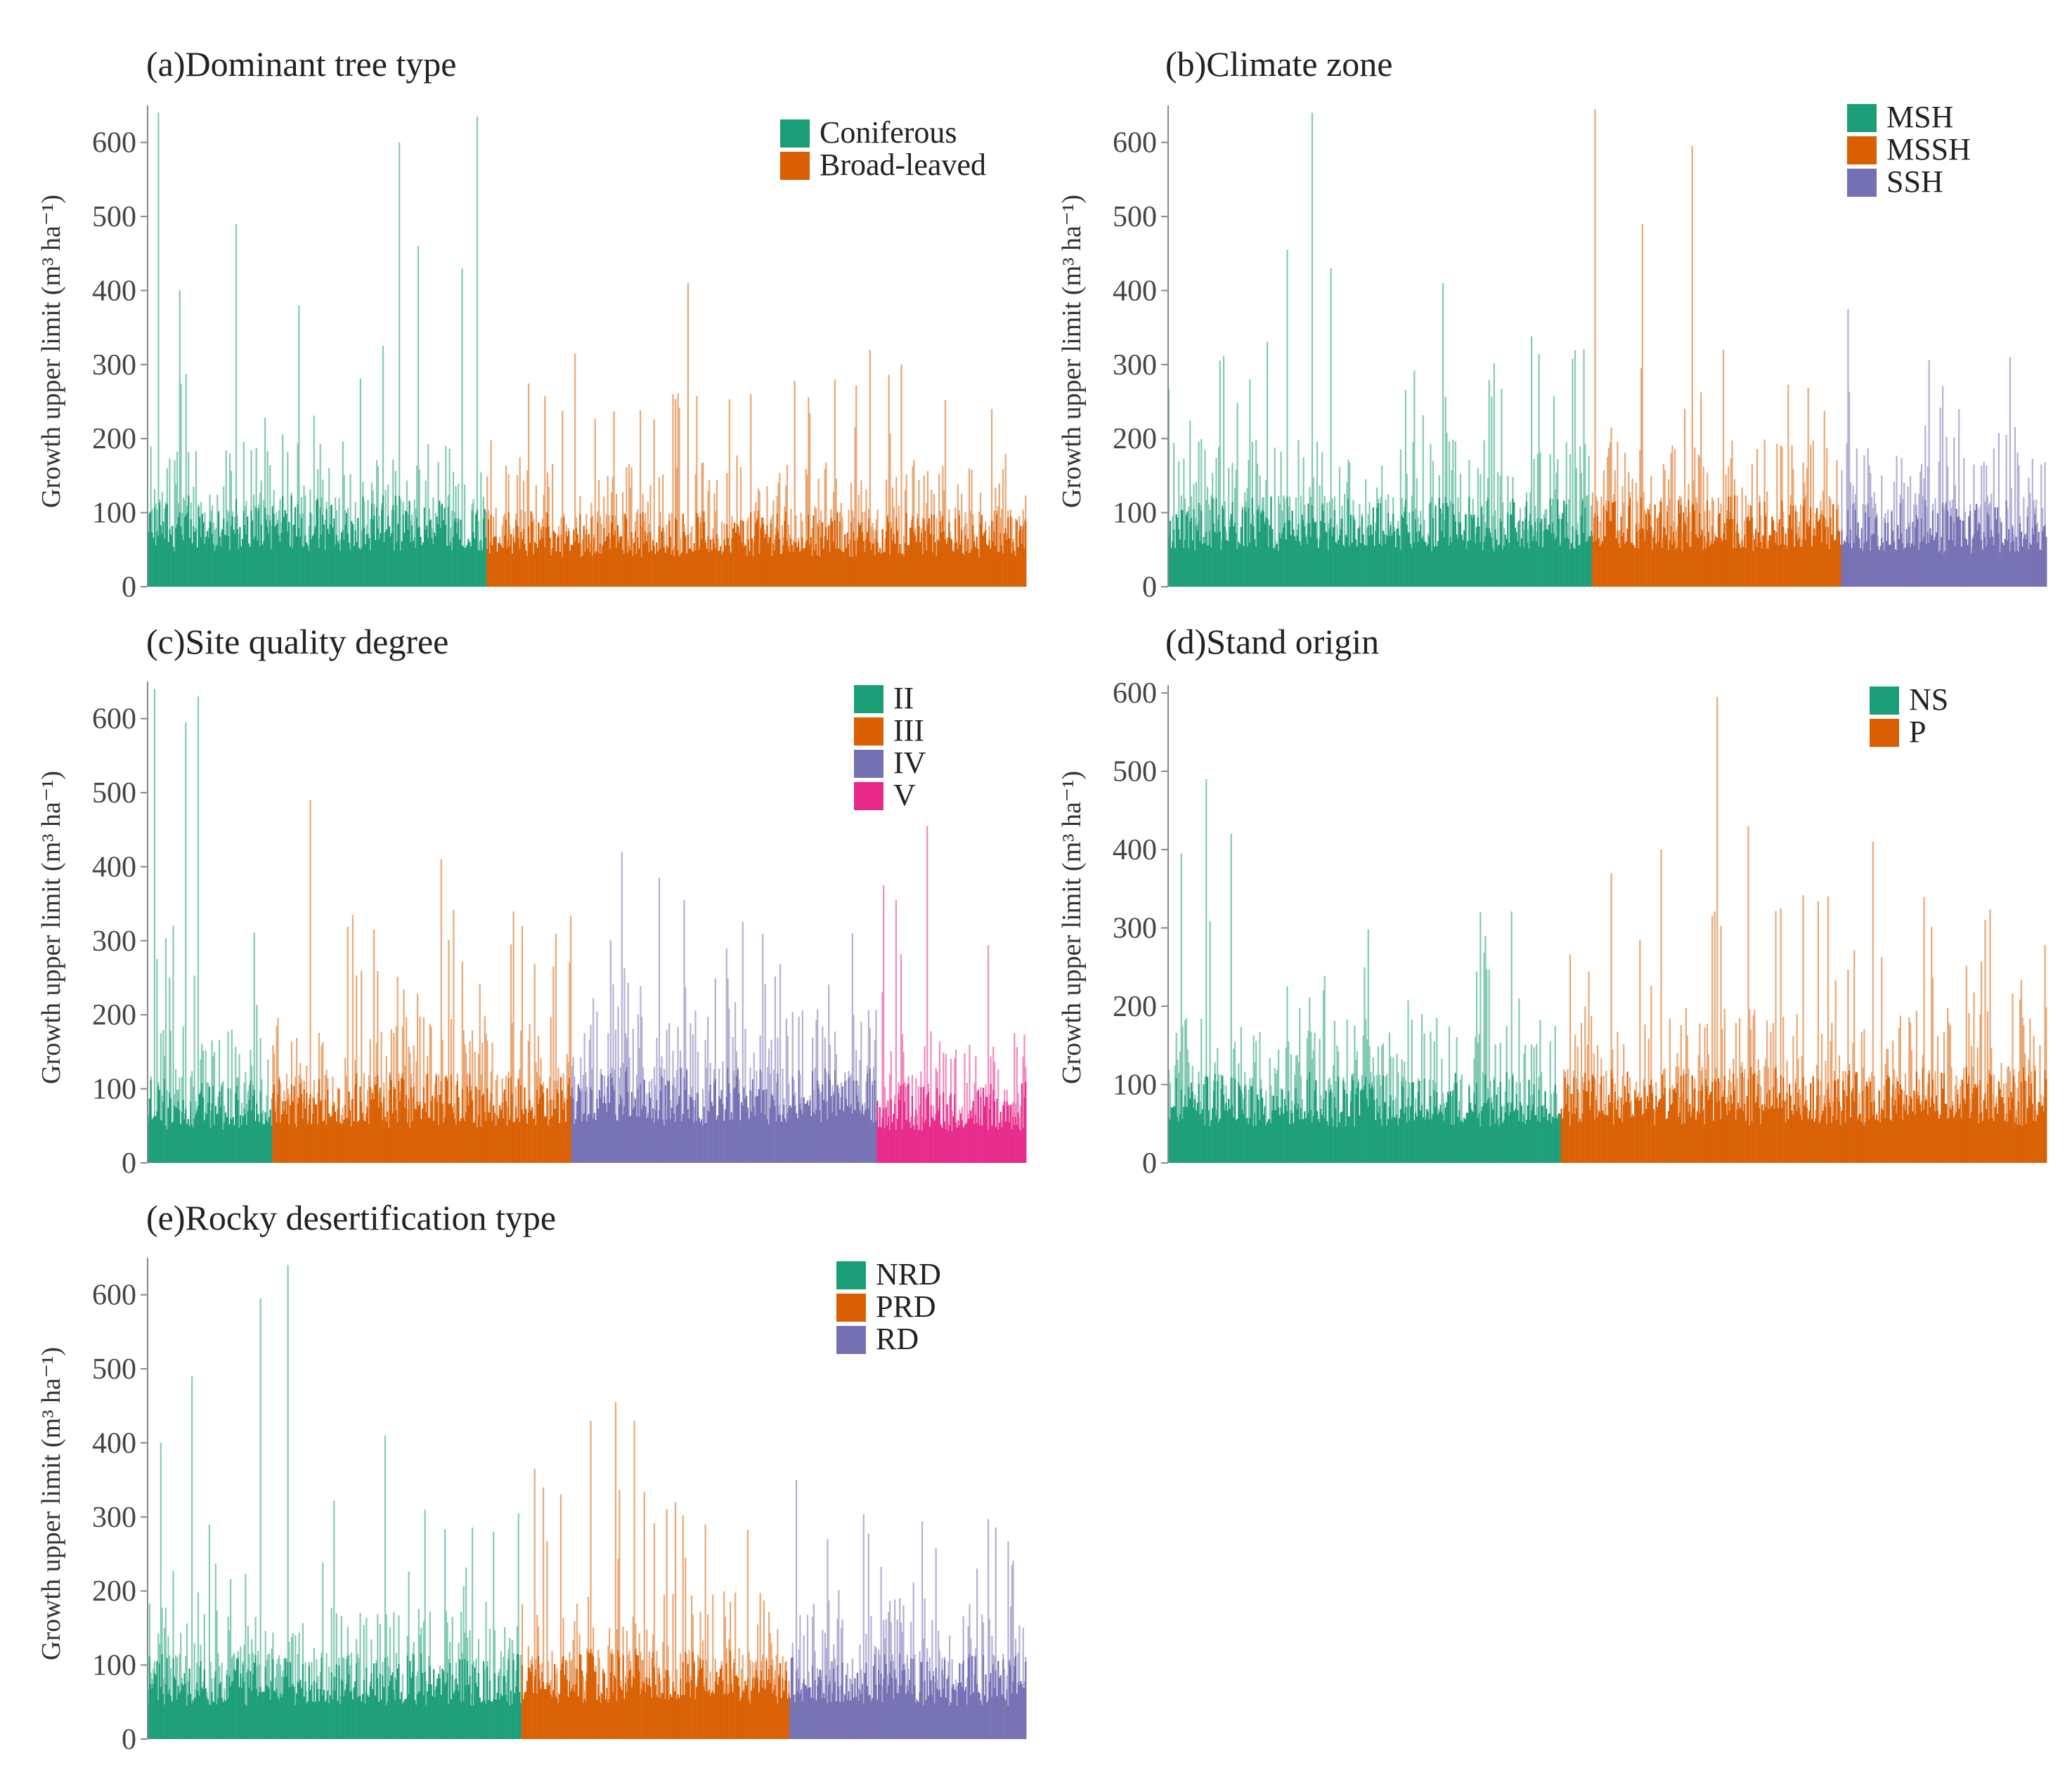  What do you see at coordinates (1135, 365) in the screenshot?
I see `y-tick-label: 300` at bounding box center [1135, 365].